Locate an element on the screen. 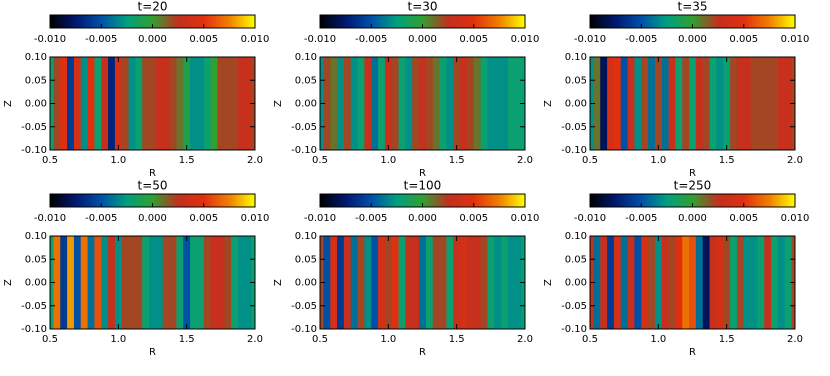 This screenshot has width=830, height=376. panel-title: t=20 is located at coordinates (152, 7).